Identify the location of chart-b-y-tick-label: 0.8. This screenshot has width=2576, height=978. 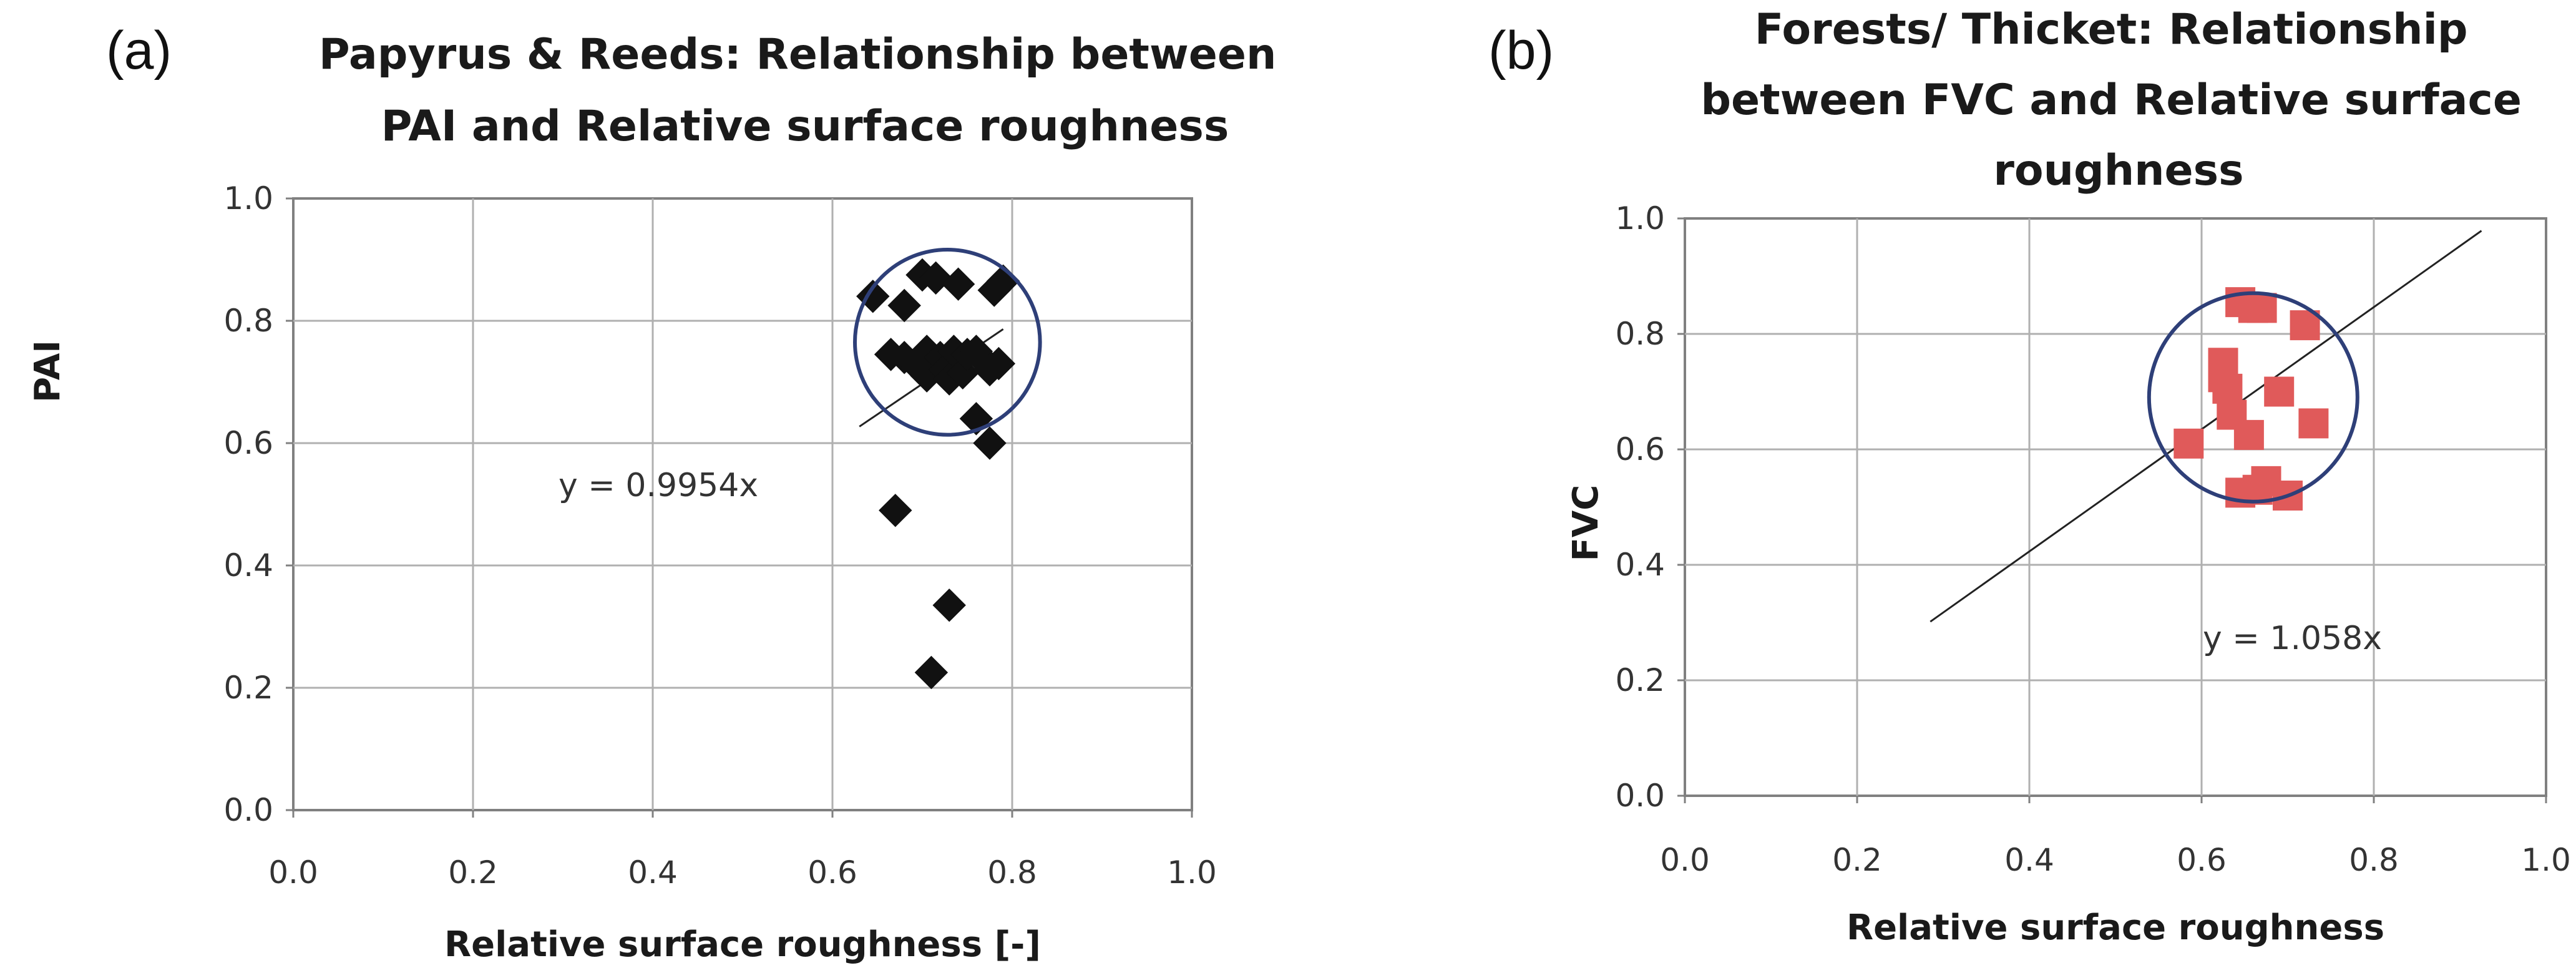
(1640, 334).